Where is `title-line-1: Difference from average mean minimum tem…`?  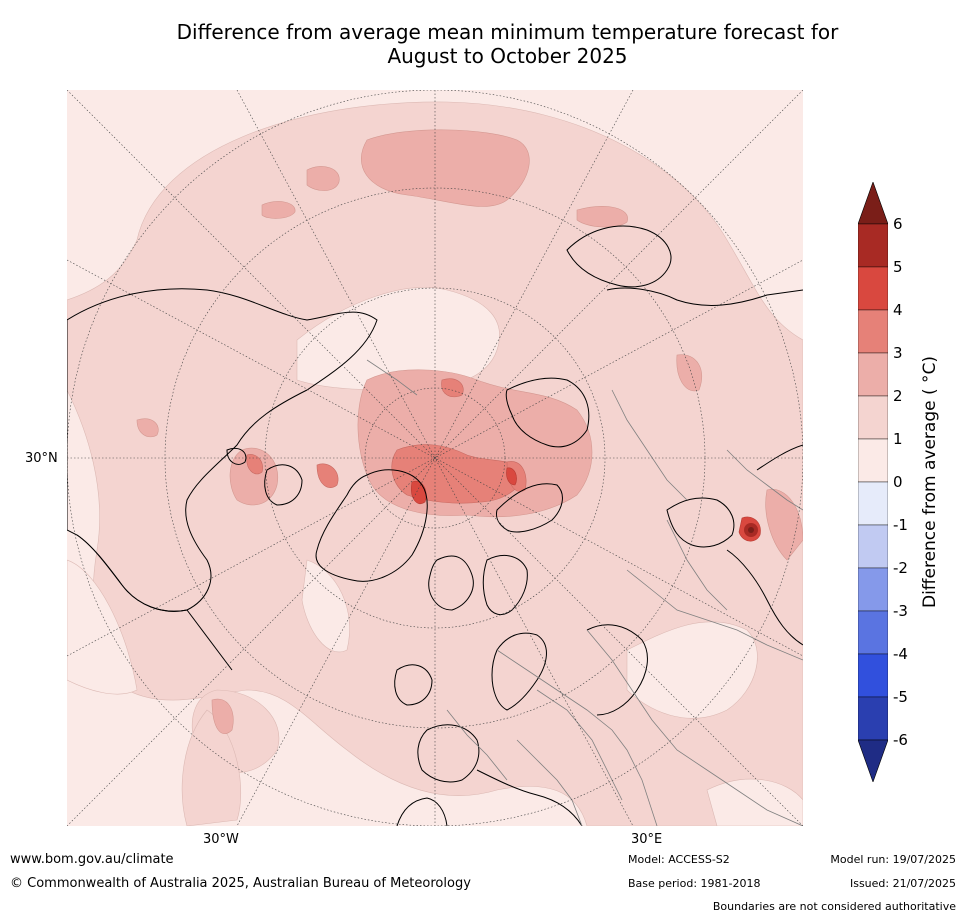
title-line-1: Difference from average mean minimum tem… is located at coordinates (507, 32).